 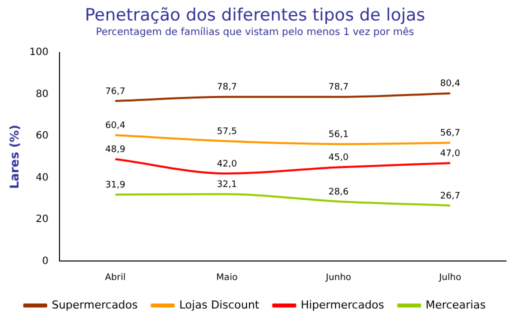 What do you see at coordinates (115, 125) in the screenshot?
I see `data-label: 60,4` at bounding box center [115, 125].